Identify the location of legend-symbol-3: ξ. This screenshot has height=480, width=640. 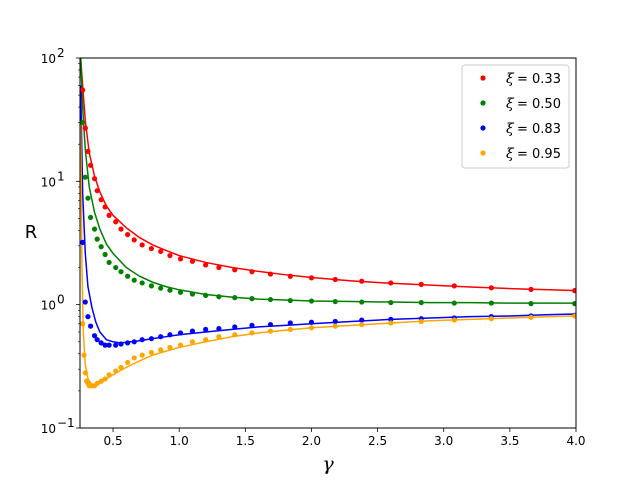
(510, 154).